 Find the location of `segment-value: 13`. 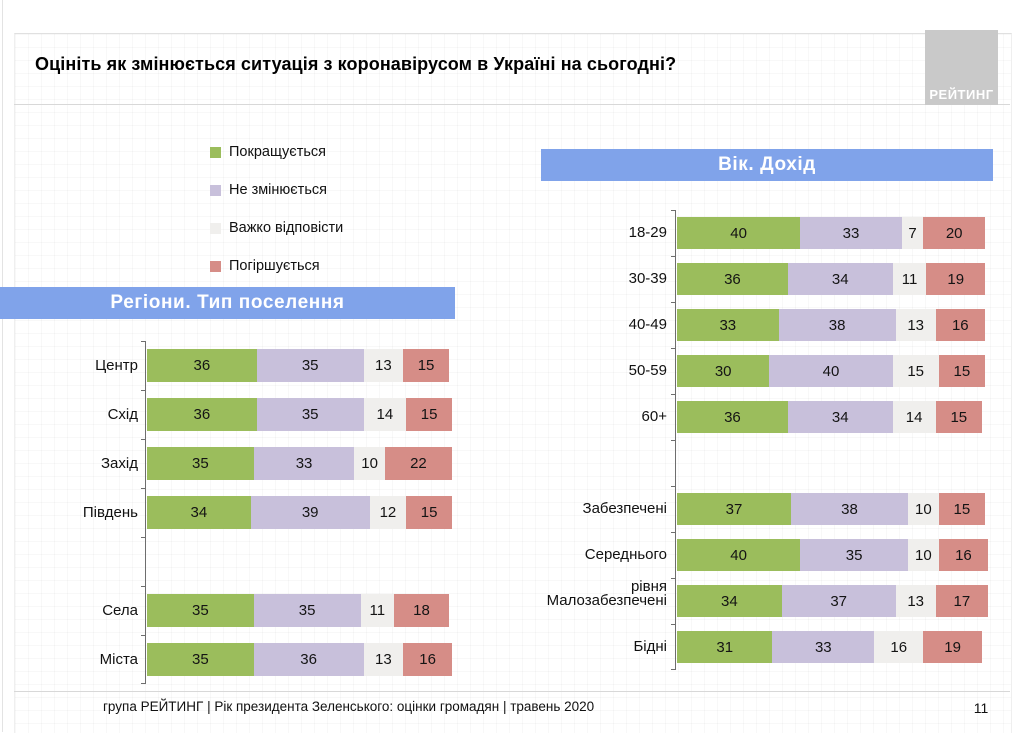

segment-value: 13 is located at coordinates (383, 659).